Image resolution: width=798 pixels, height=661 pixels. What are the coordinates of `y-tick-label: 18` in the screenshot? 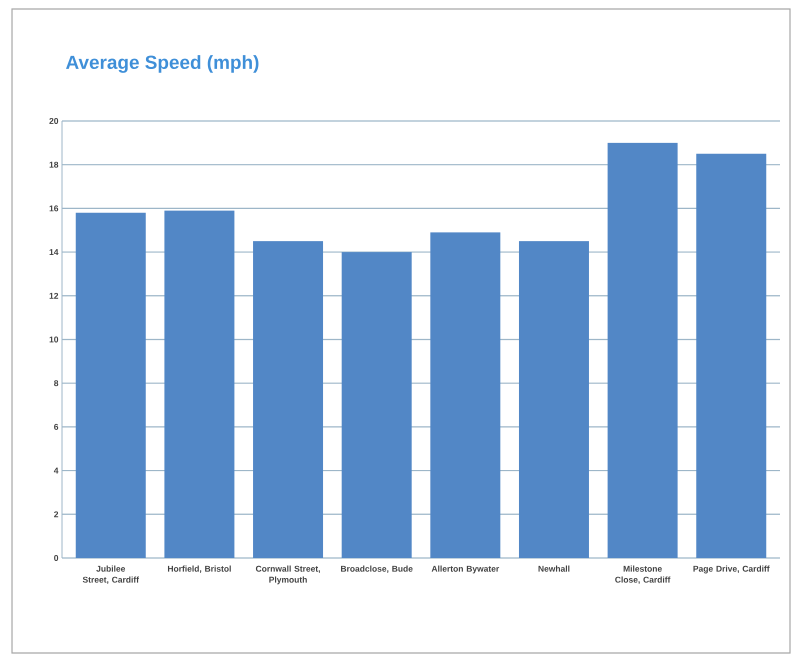 It's located at (54, 165).